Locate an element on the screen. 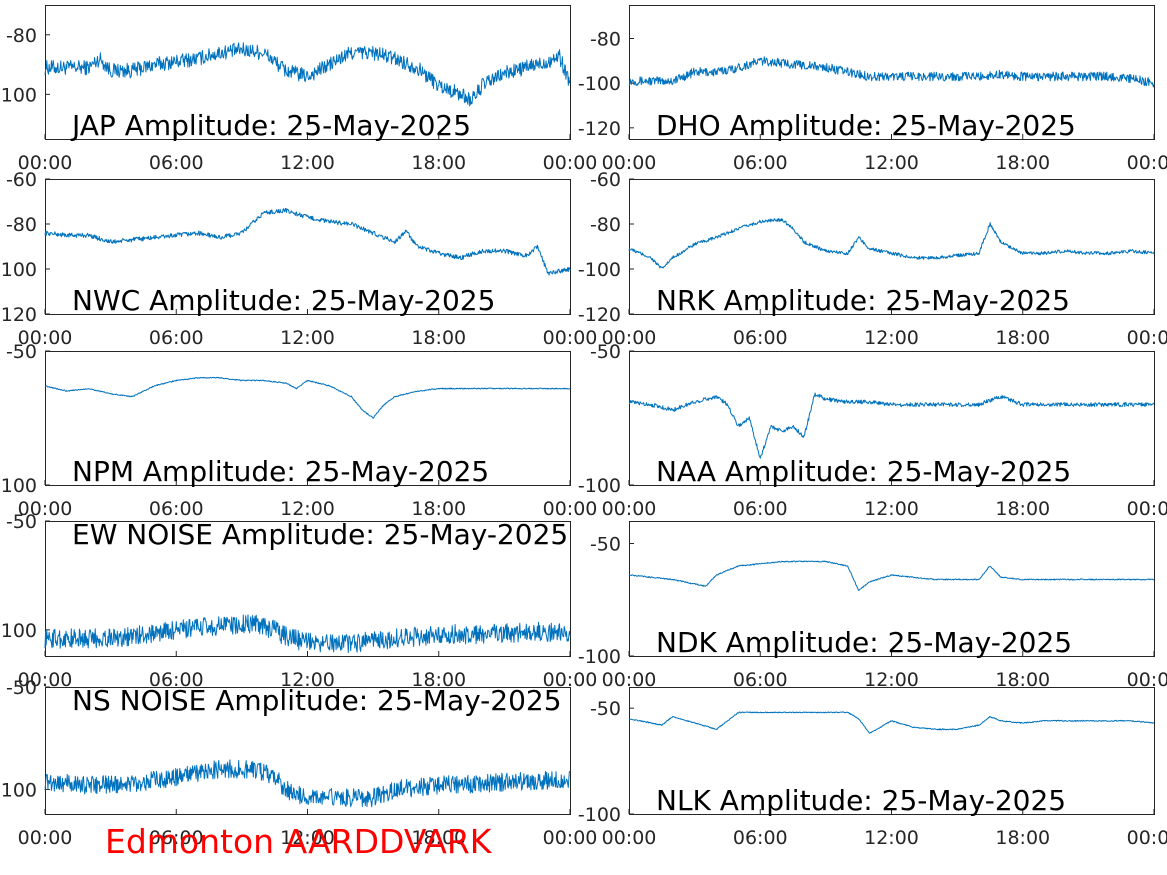  panel-title: NWC Amplitude: 25-May-2025 is located at coordinates (283, 300).